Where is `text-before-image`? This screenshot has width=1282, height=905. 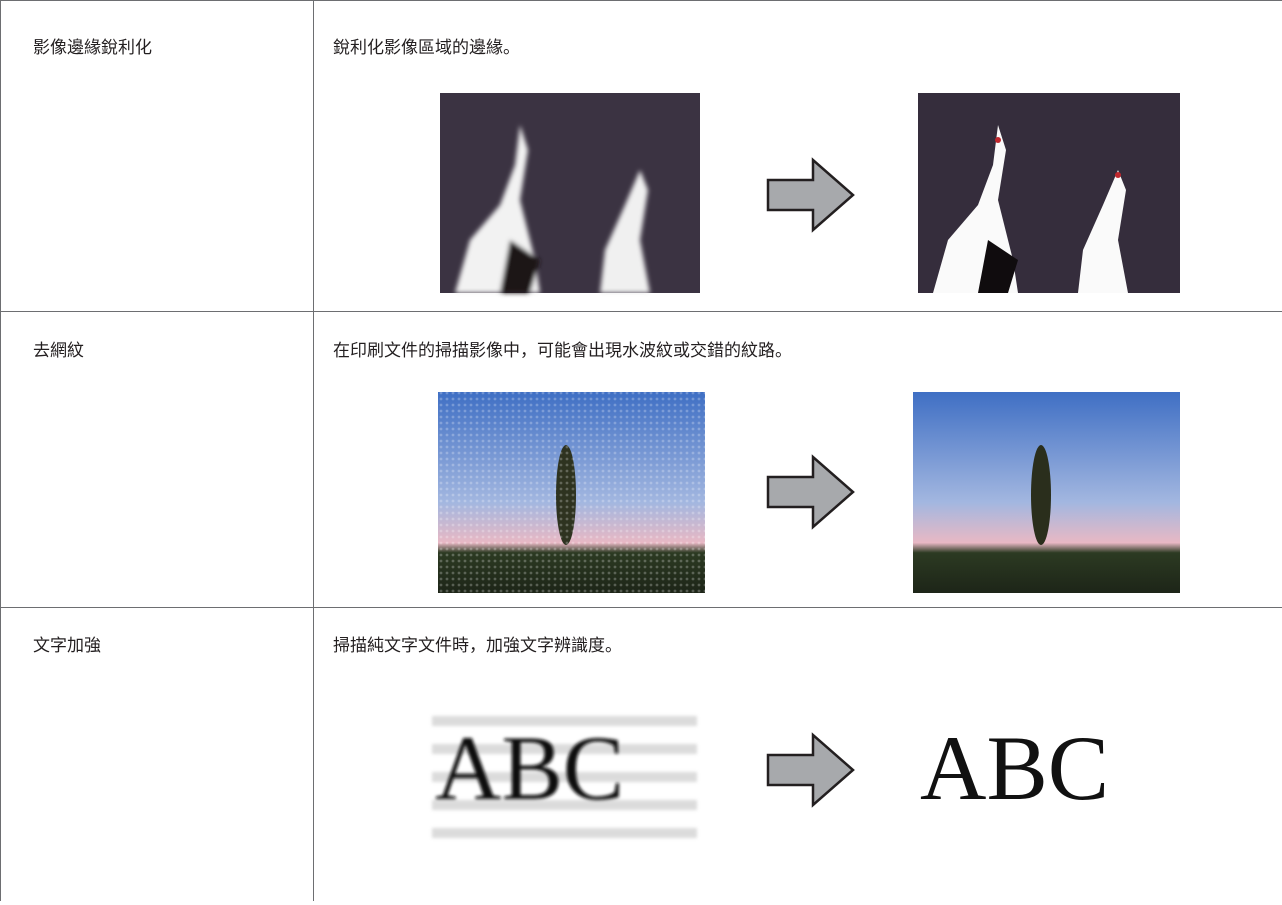
text-before-image is located at coordinates (564, 777).